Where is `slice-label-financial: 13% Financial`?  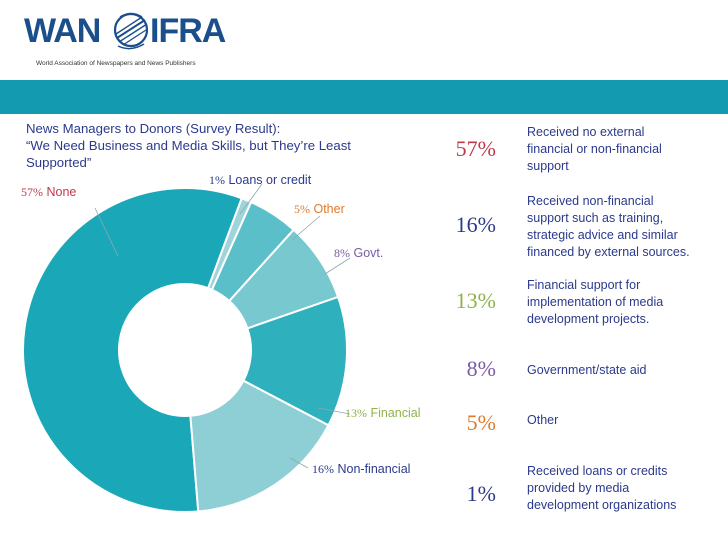 slice-label-financial: 13% Financial is located at coordinates (383, 413).